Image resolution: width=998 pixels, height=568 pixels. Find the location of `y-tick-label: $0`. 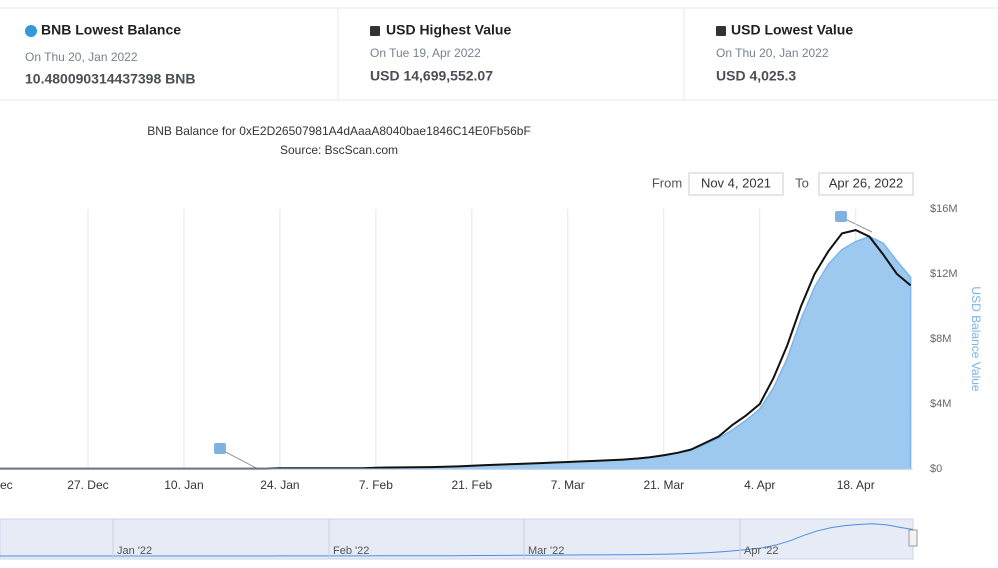

y-tick-label: $0 is located at coordinates (936, 469).